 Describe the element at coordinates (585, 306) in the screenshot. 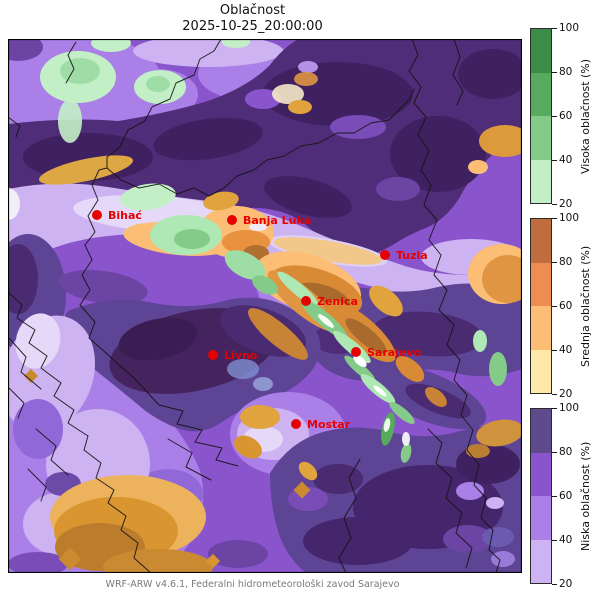

I see `colorbar-1-axis-label: Srednja oblačnost (%)` at that location.